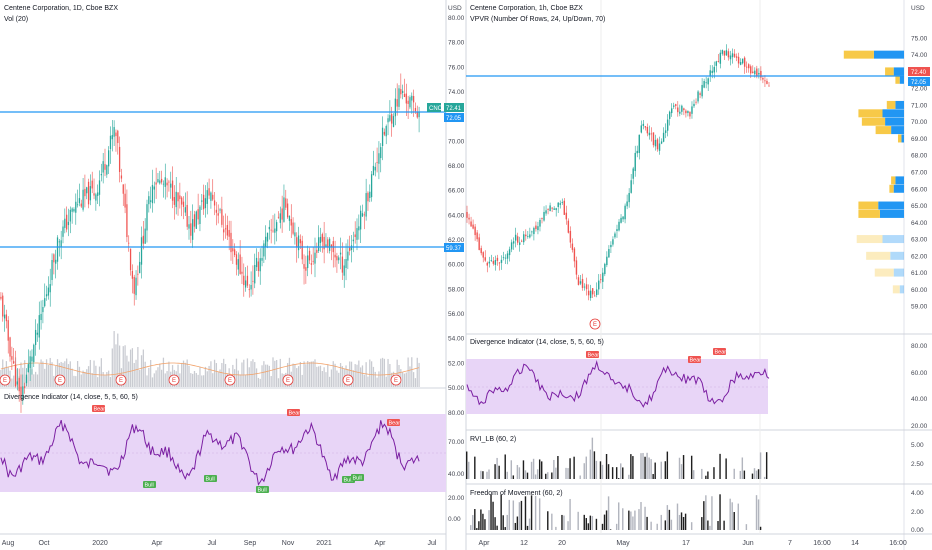  I want to click on right-osc-tick: 60.00, so click(919, 373).